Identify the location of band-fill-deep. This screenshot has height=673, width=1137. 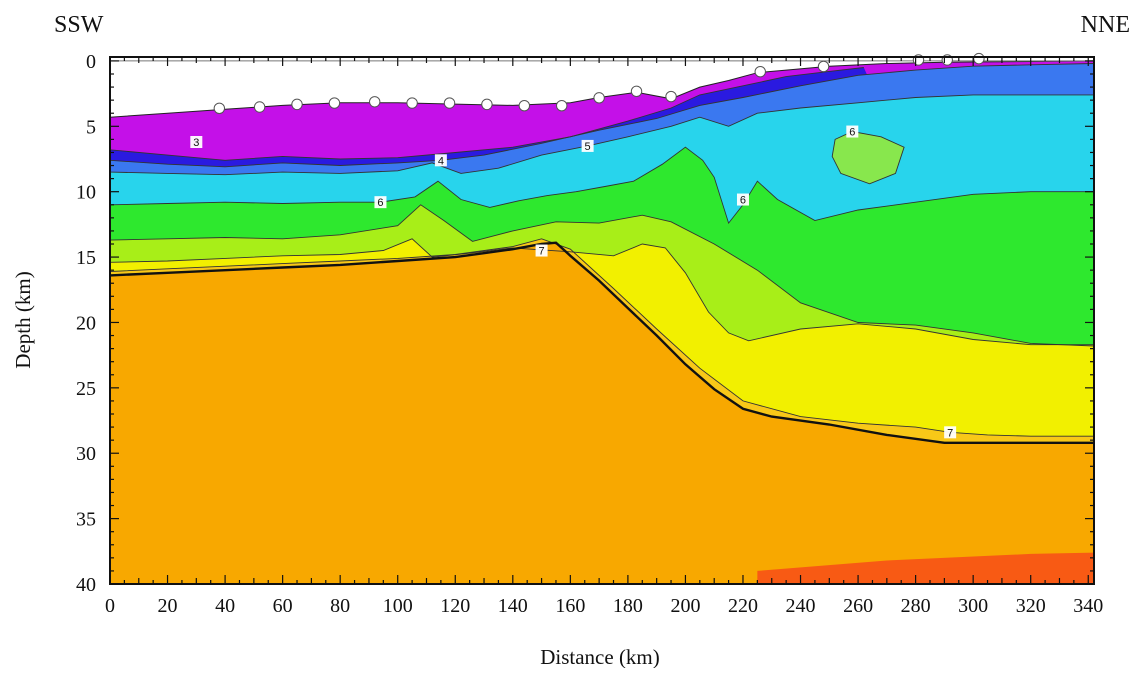
(925, 568).